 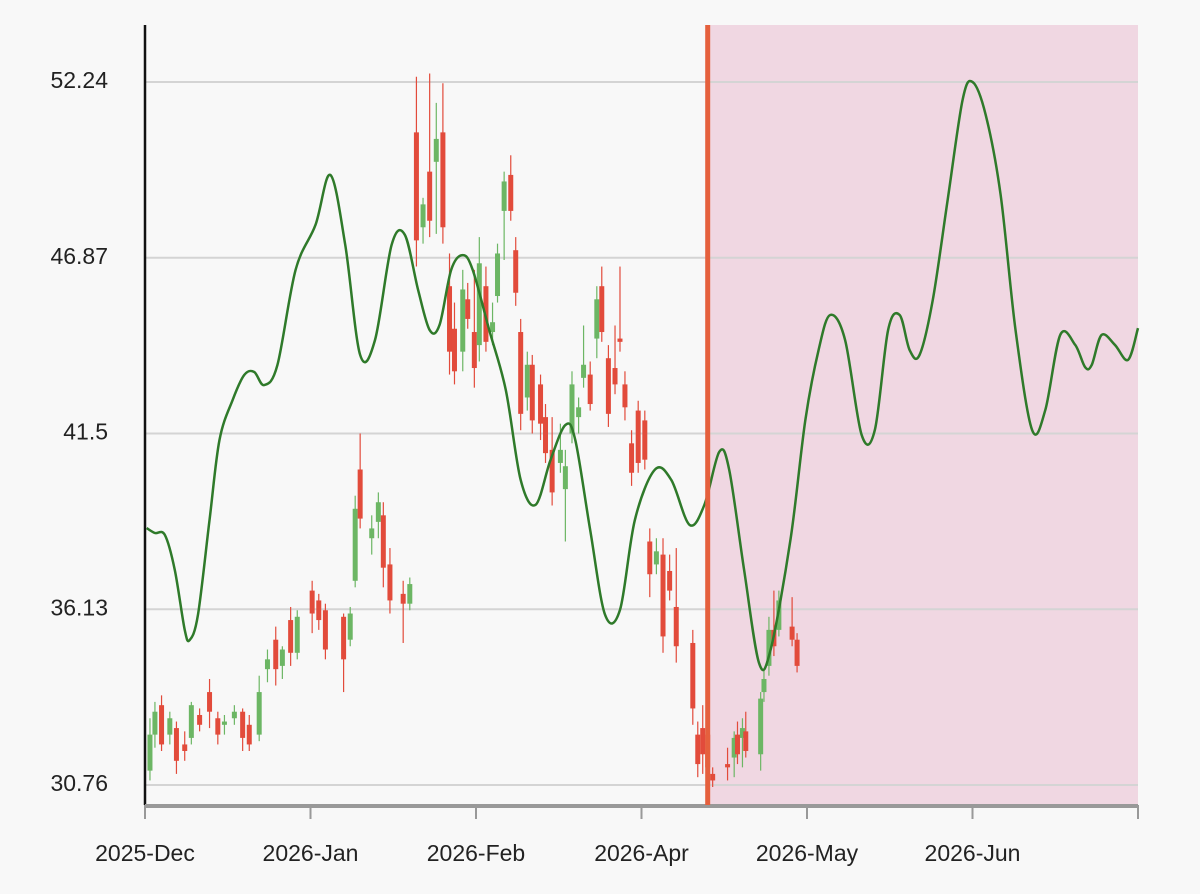 What do you see at coordinates (973, 853) in the screenshot?
I see `x-tick-label: 2026-Jun` at bounding box center [973, 853].